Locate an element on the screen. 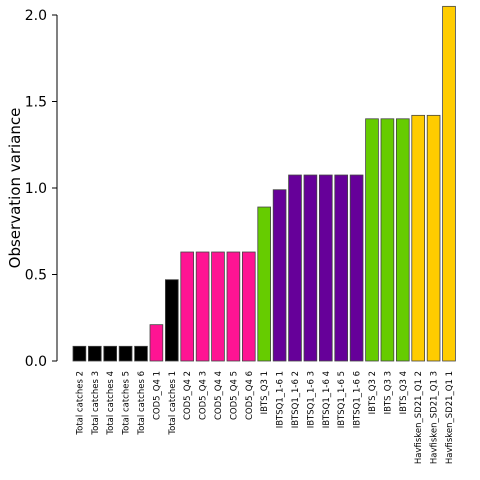  x-tick-label: IBTS_Q3 3 is located at coordinates (388, 392).